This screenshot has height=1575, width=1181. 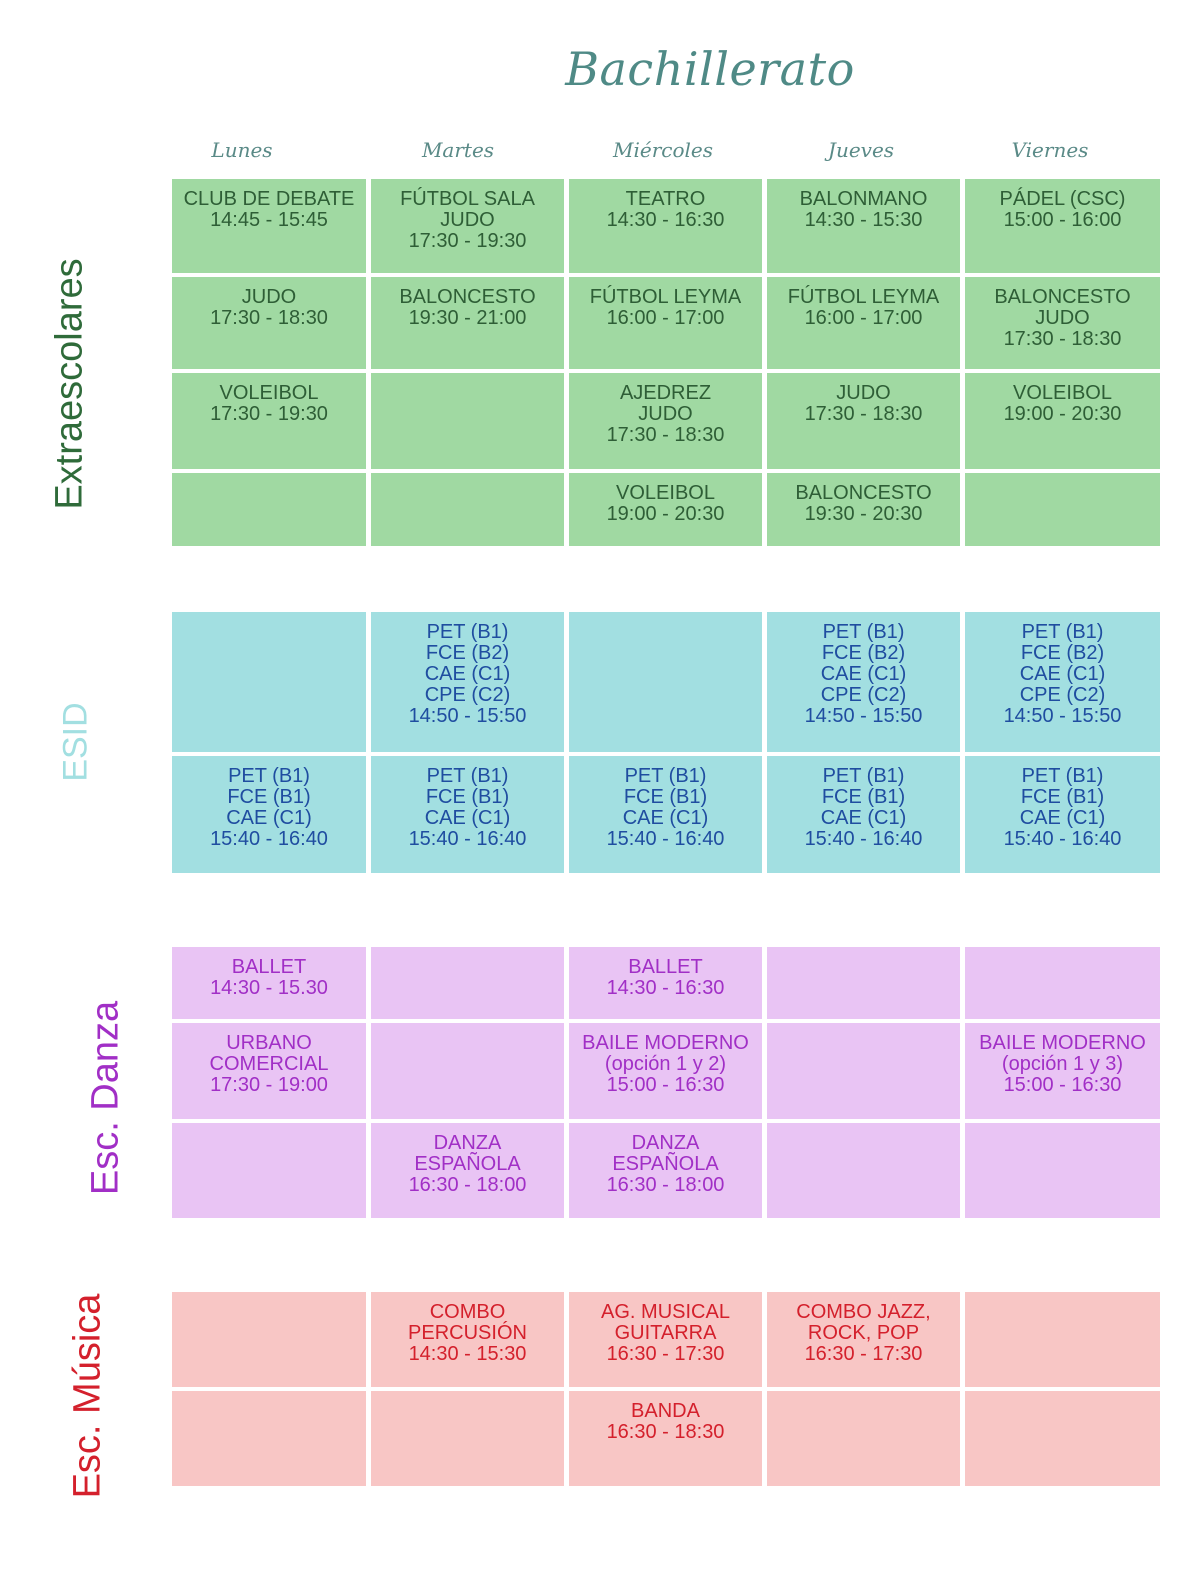 I want to click on cell-musica-martes-1: COMBO PERCUSIÓN 14:30 - 15:30, so click(x=467, y=1339).